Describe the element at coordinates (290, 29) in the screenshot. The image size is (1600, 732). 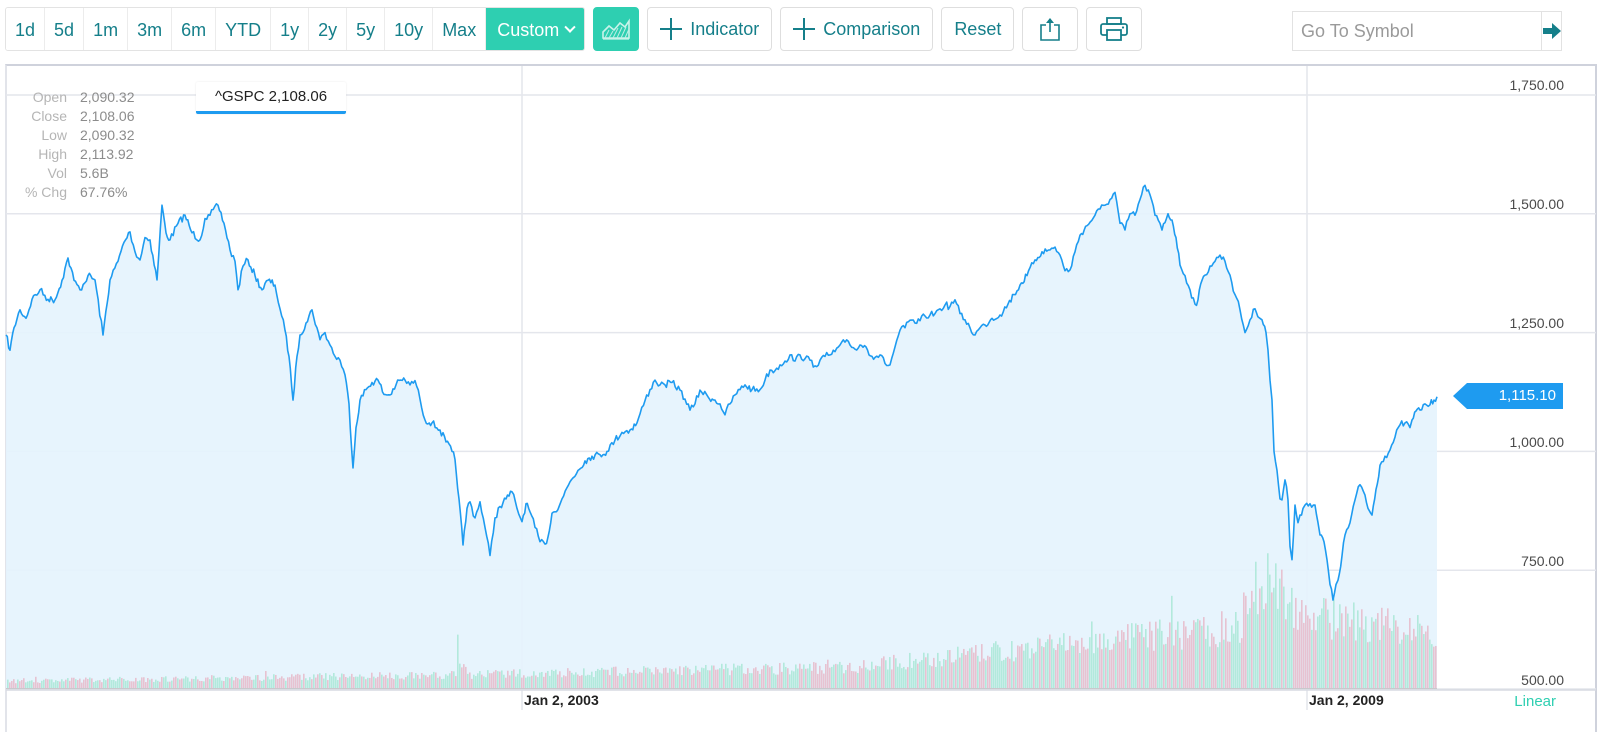
I see `range-1y: 1y` at that location.